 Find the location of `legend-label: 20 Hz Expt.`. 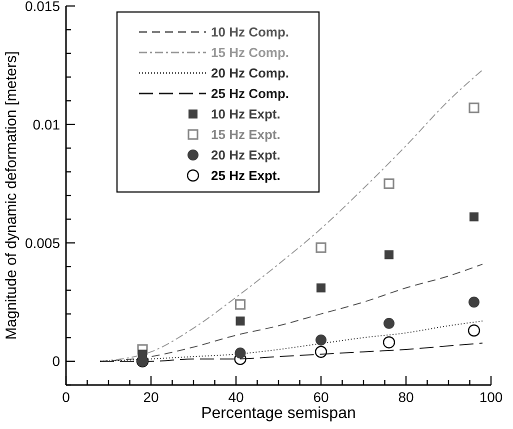

legend-label: 20 Hz Expt. is located at coordinates (245, 155).